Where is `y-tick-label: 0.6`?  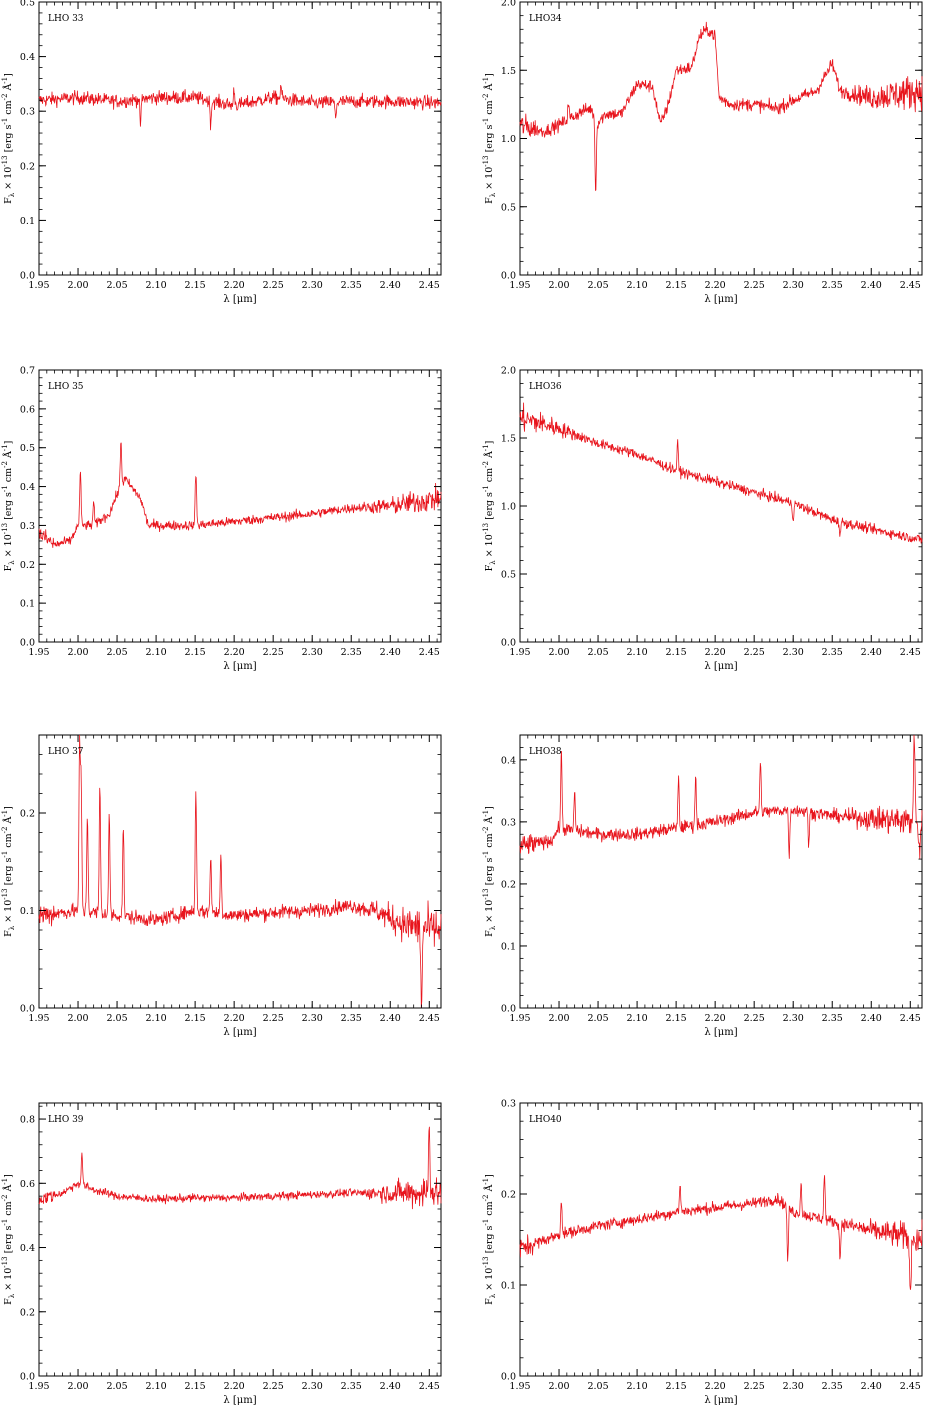
y-tick-label: 0.6 is located at coordinates (27, 1184).